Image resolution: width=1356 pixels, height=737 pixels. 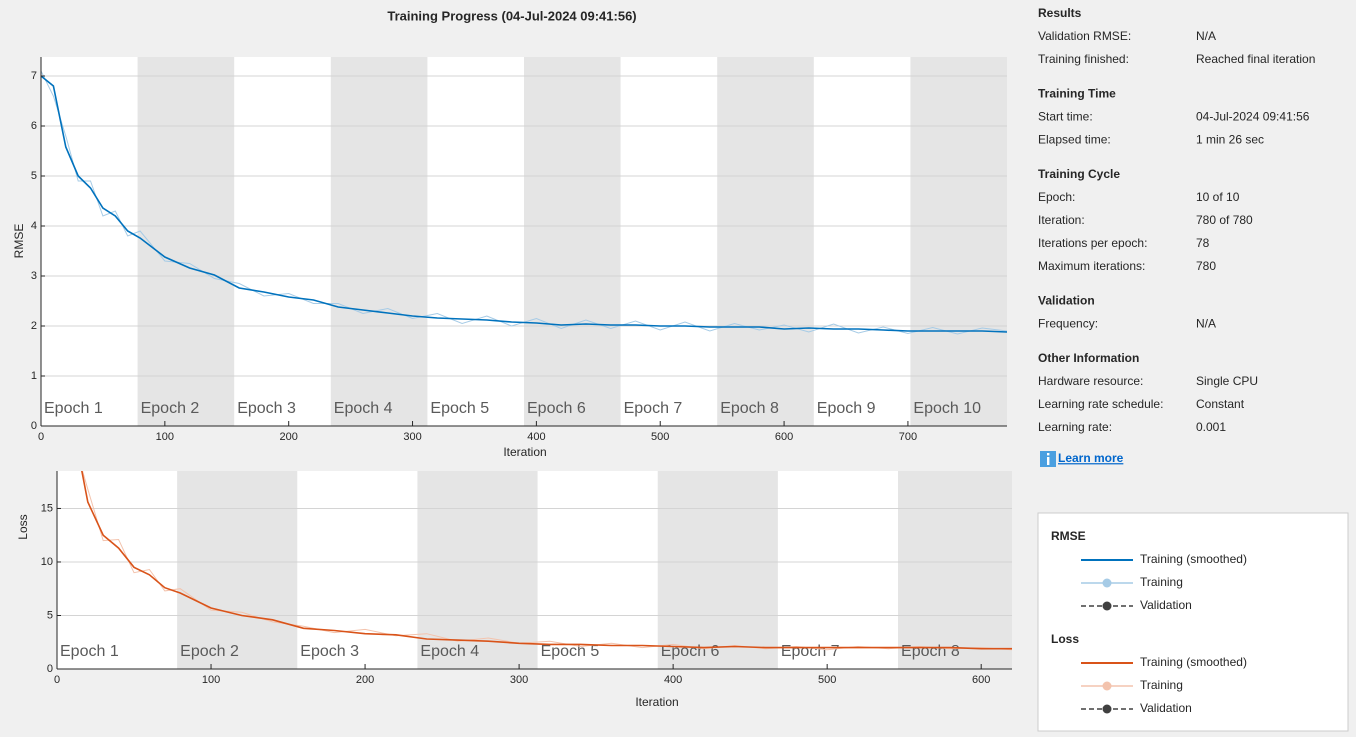 What do you see at coordinates (1253, 117) in the screenshot?
I see `info-value: 04-Jul-2024 09:41:56` at bounding box center [1253, 117].